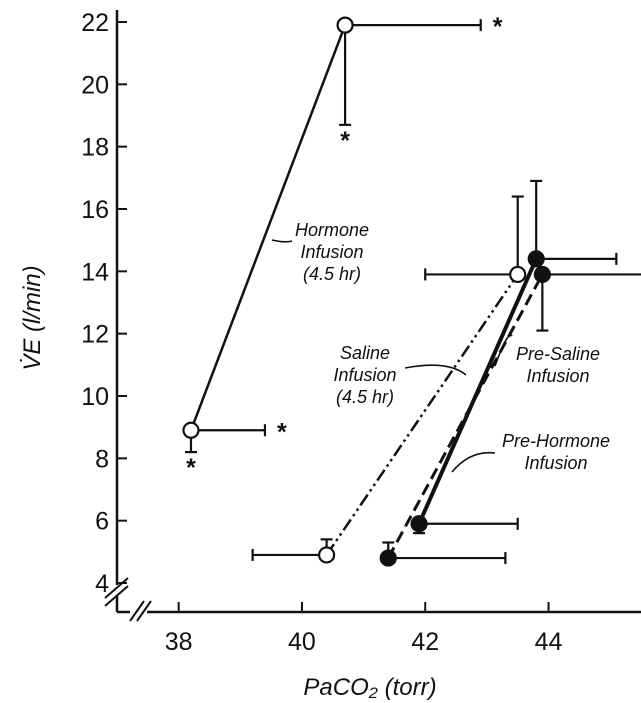 Image resolution: width=641 pixels, height=703 pixels. I want to click on x-tick-label: 42, so click(425, 642).